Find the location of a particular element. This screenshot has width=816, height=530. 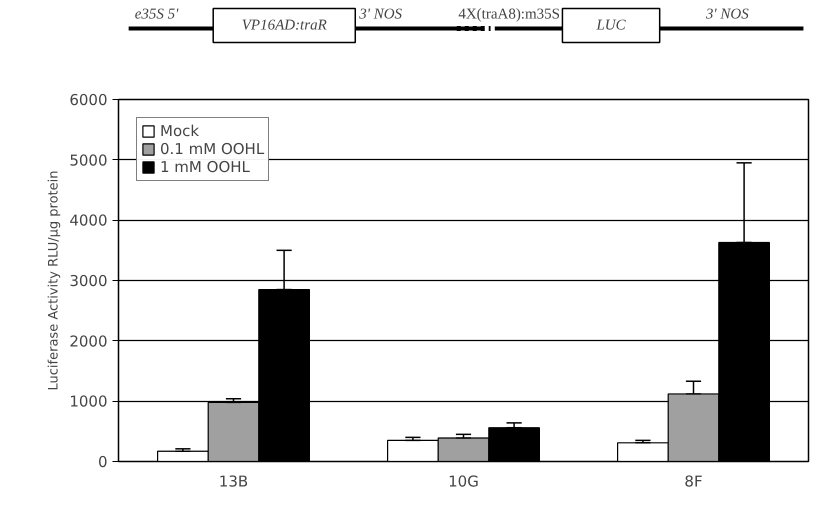

text: e35S 5' is located at coordinates (157, 14).